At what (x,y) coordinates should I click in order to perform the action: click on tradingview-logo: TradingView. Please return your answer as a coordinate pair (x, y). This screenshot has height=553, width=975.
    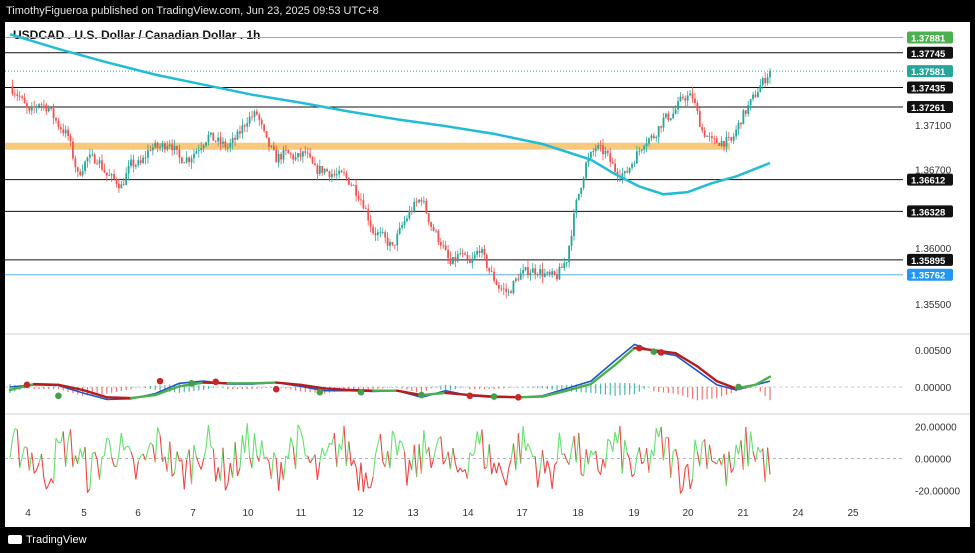
    Looking at the image, I should click on (47, 540).